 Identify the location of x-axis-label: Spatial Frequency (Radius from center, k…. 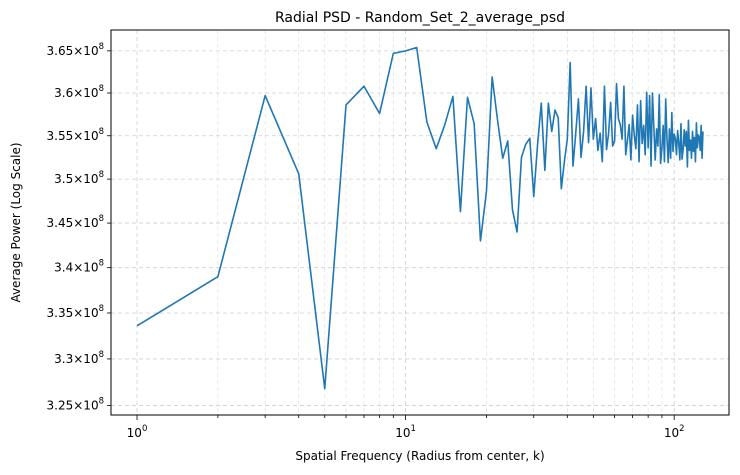
(419, 456).